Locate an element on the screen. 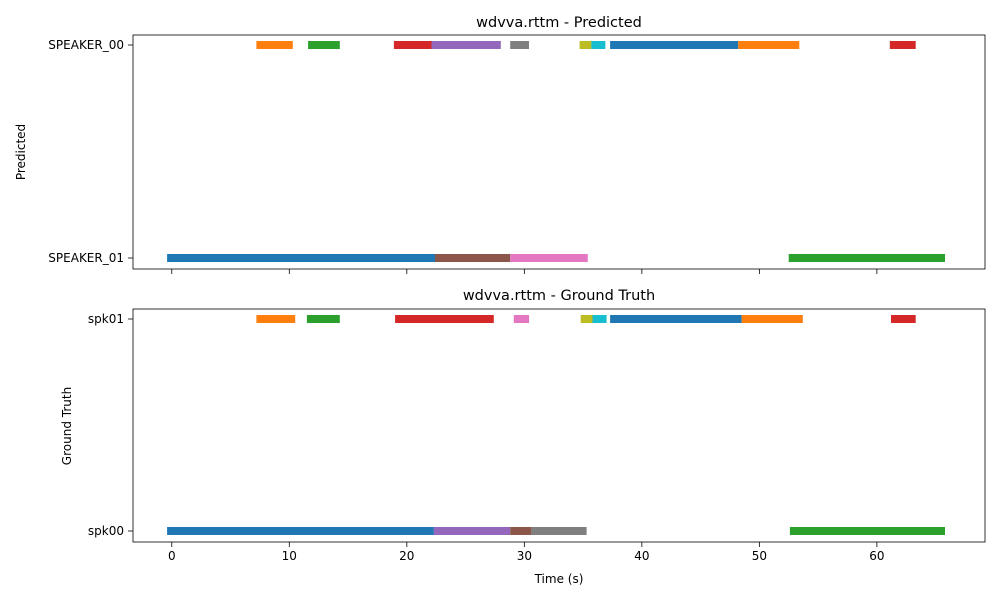 This screenshot has height=600, width=1000. y-tick-label: SPEAKER_01 is located at coordinates (86, 258).